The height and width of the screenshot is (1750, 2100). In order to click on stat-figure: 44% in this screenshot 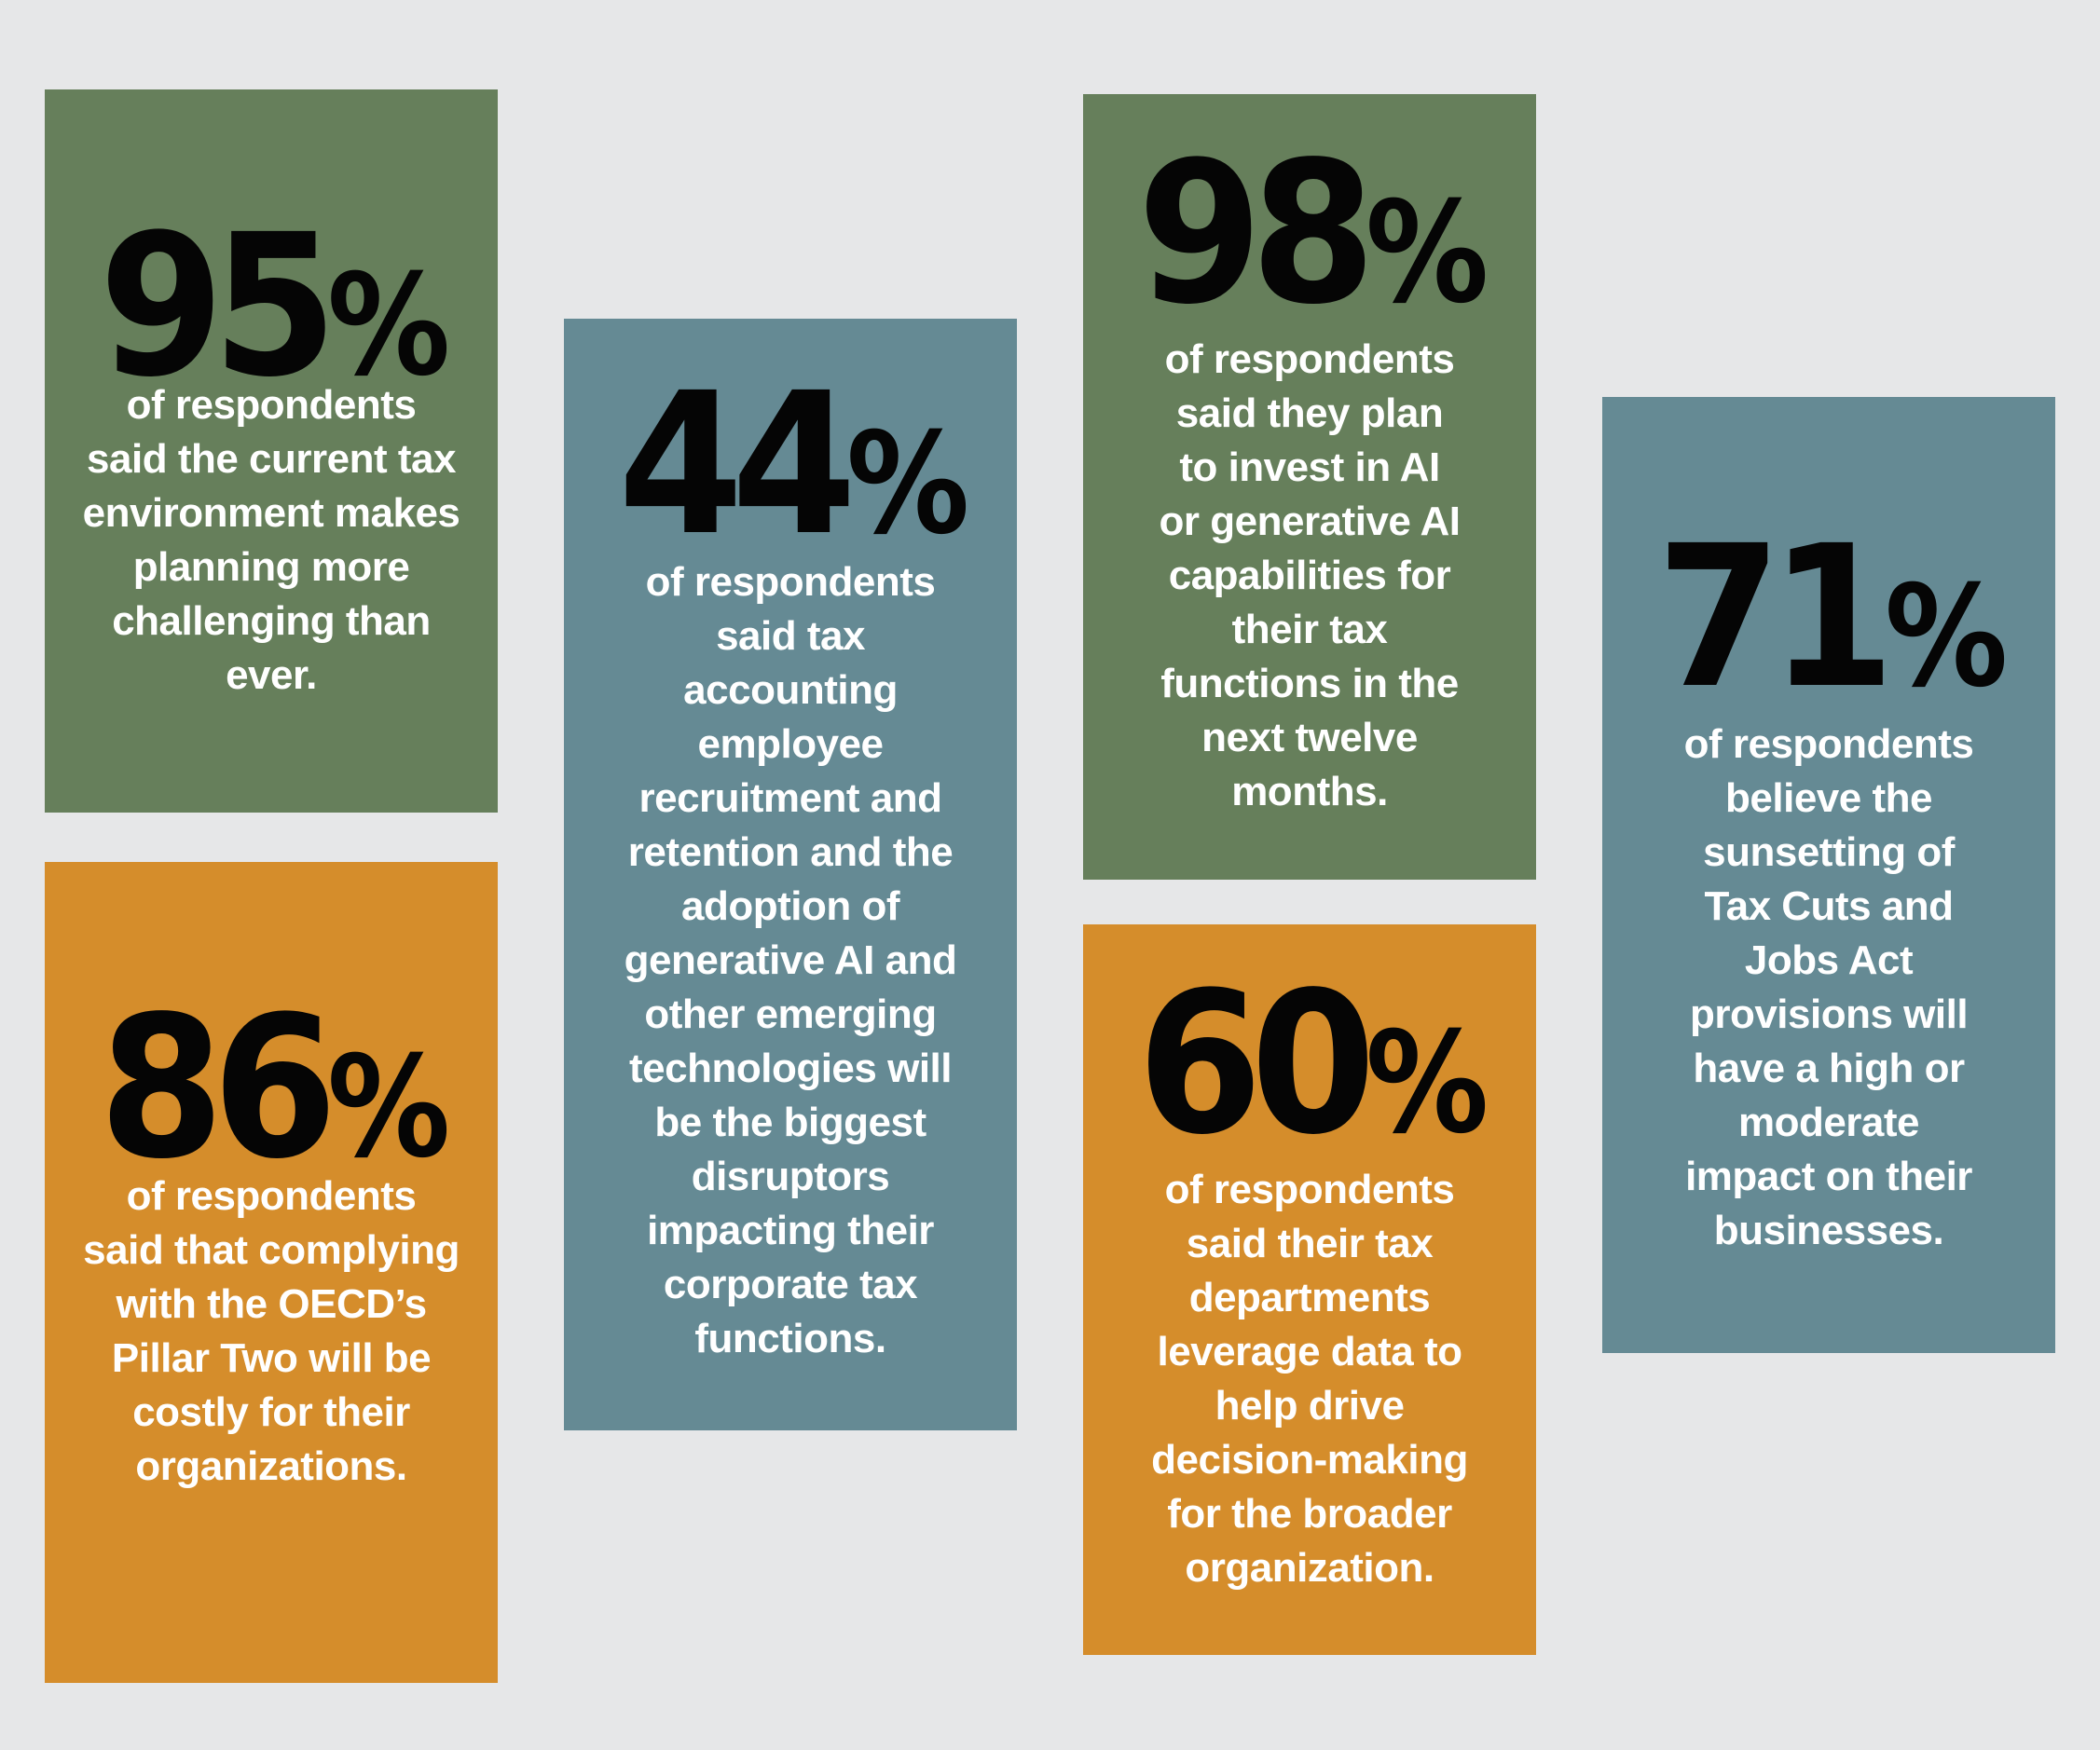, I will do `click(790, 465)`.